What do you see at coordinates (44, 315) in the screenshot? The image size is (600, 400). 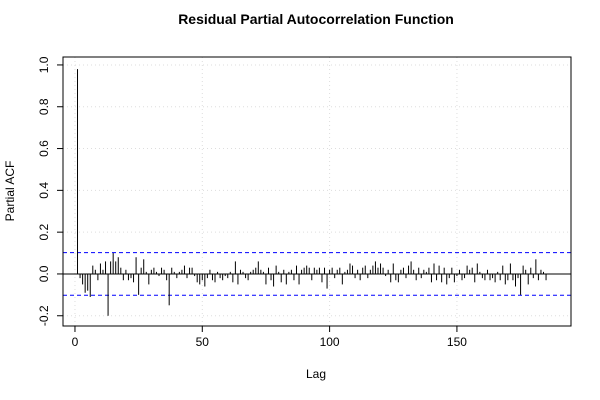 I see `y-tick-label: -0.2` at bounding box center [44, 315].